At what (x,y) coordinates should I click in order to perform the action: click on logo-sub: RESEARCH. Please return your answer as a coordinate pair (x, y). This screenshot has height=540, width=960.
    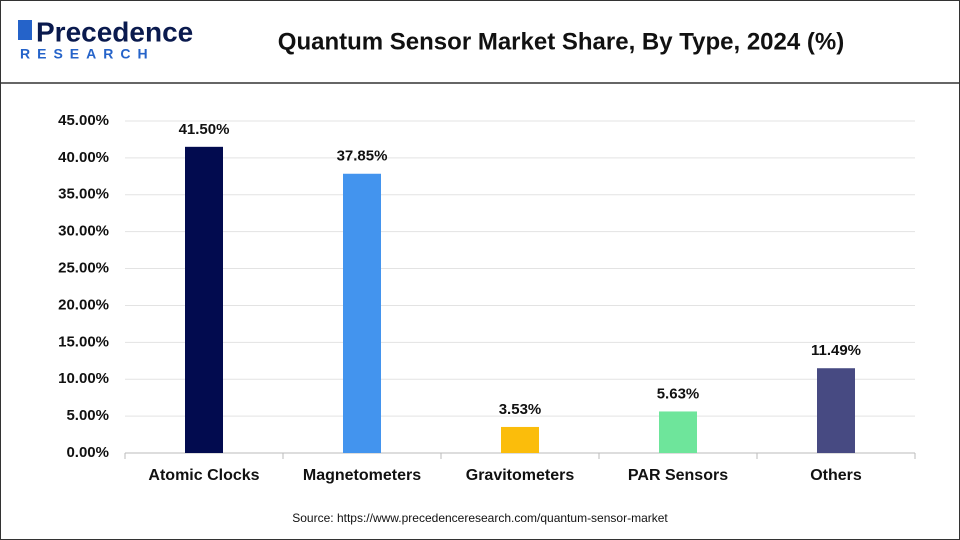
    Looking at the image, I should click on (87, 54).